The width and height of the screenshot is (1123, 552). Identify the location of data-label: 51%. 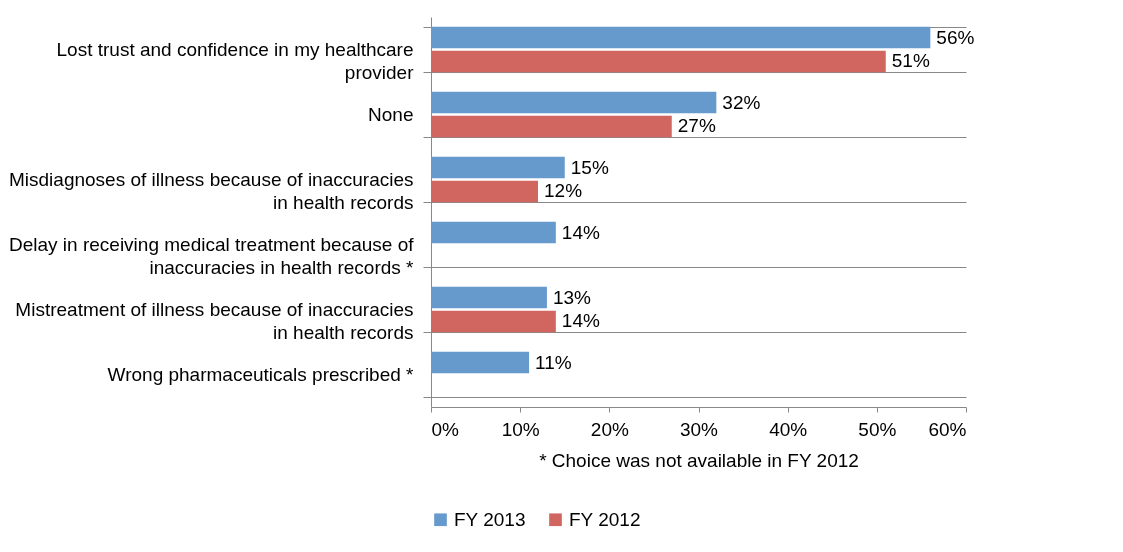
(910, 61).